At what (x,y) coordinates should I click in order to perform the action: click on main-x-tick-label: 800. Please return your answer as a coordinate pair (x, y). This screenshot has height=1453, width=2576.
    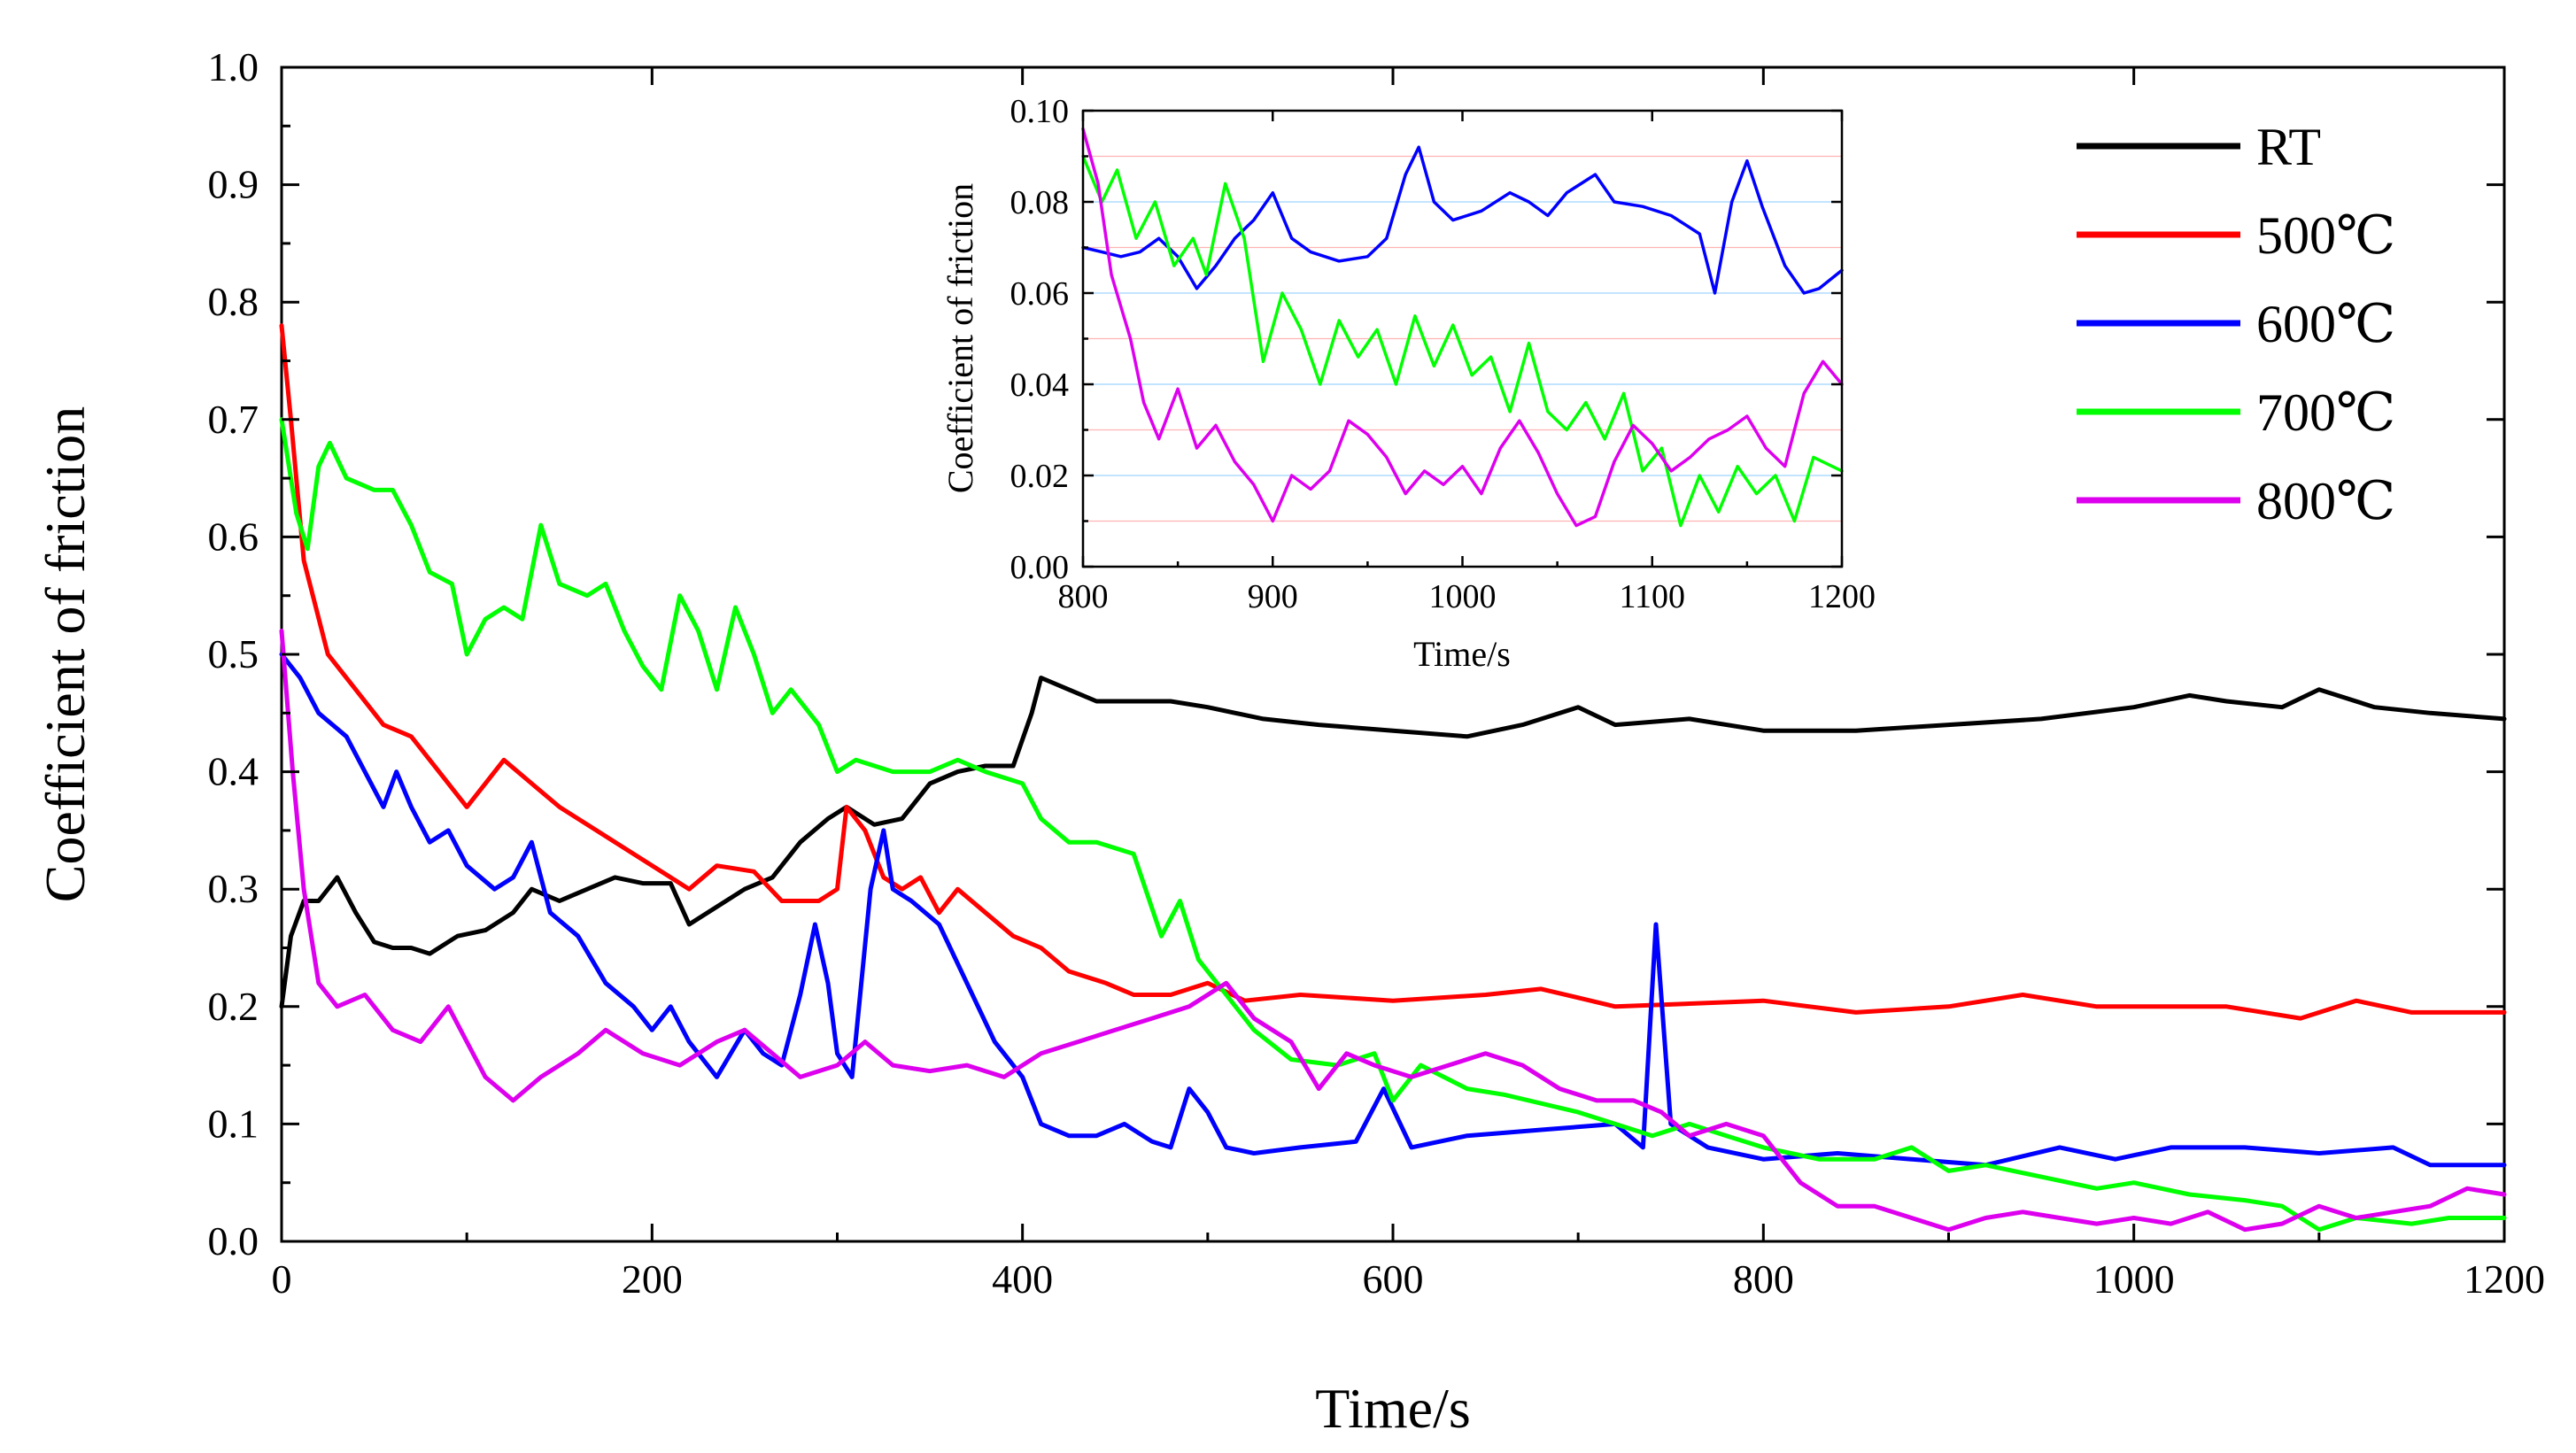
    Looking at the image, I should click on (1763, 1279).